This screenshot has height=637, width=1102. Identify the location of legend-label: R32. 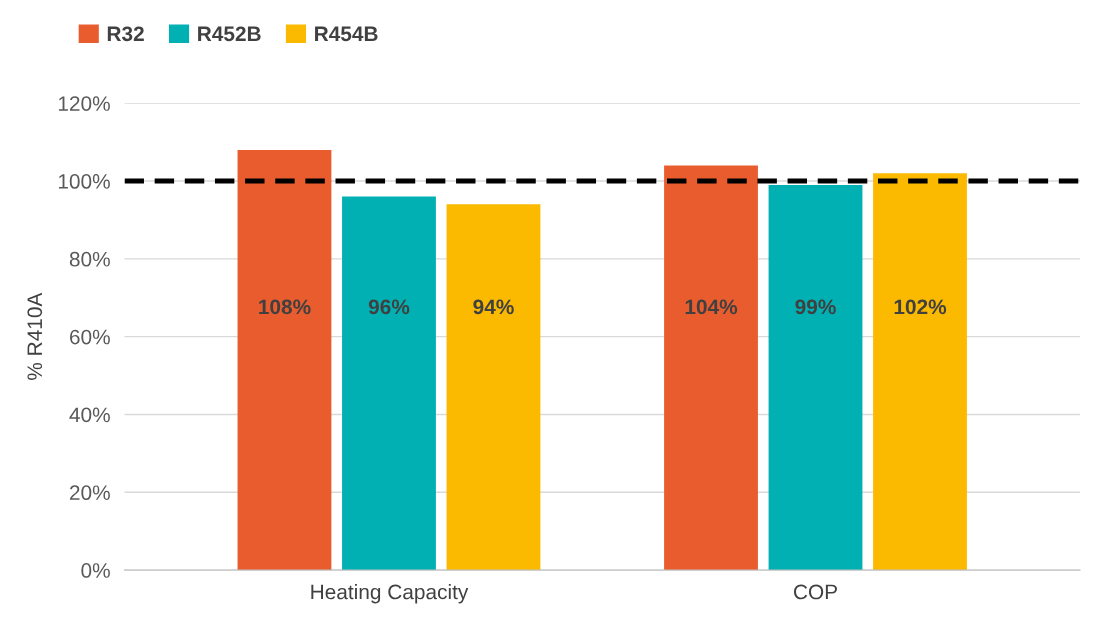
(125, 34).